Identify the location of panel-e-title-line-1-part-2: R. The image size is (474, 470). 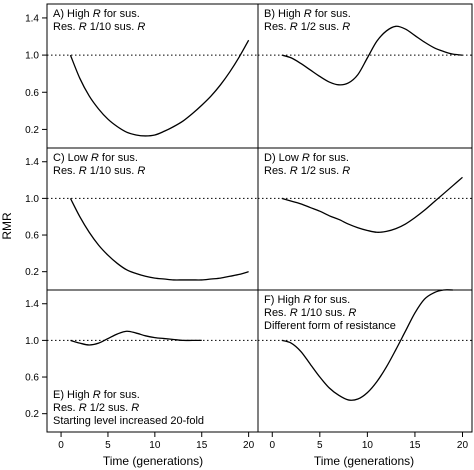
(97, 395).